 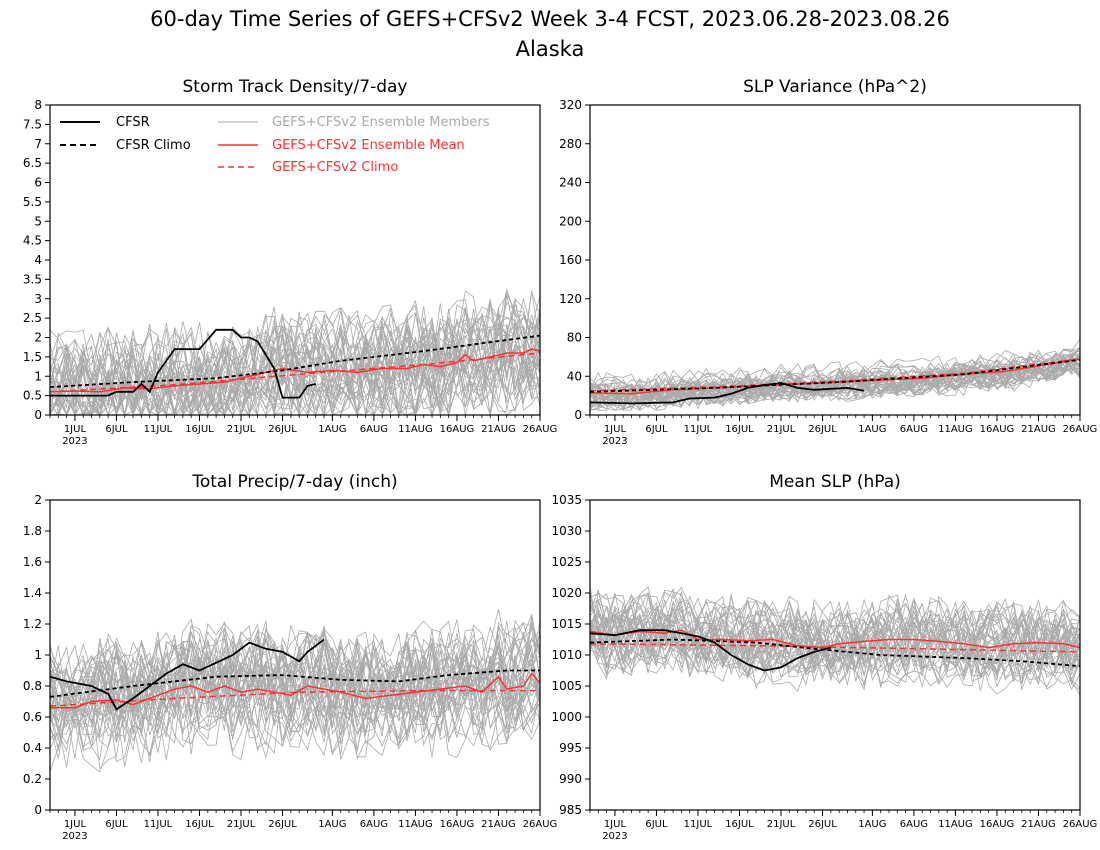 What do you see at coordinates (32, 396) in the screenshot?
I see `y-tick-label: 0.5` at bounding box center [32, 396].